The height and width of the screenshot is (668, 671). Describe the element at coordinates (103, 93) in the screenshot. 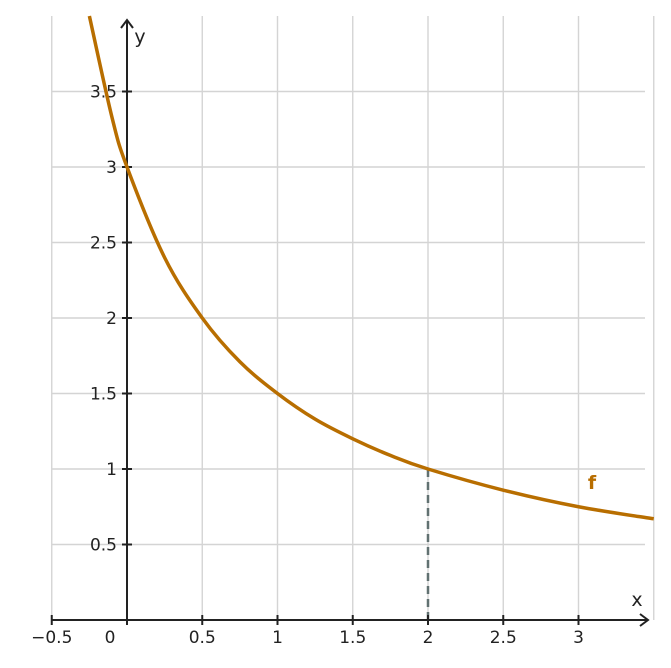

I see `y-tick-label: 3.5` at that location.